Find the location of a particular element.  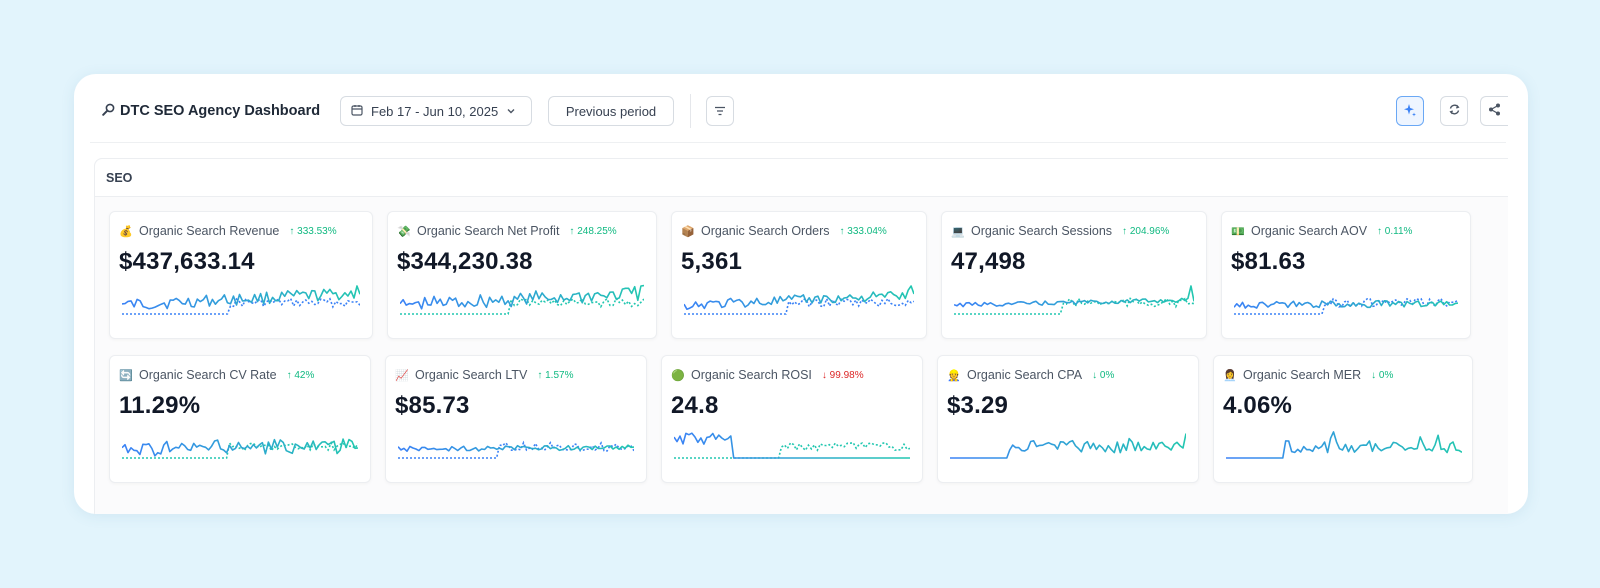

chevron-down-icon is located at coordinates (511, 111).